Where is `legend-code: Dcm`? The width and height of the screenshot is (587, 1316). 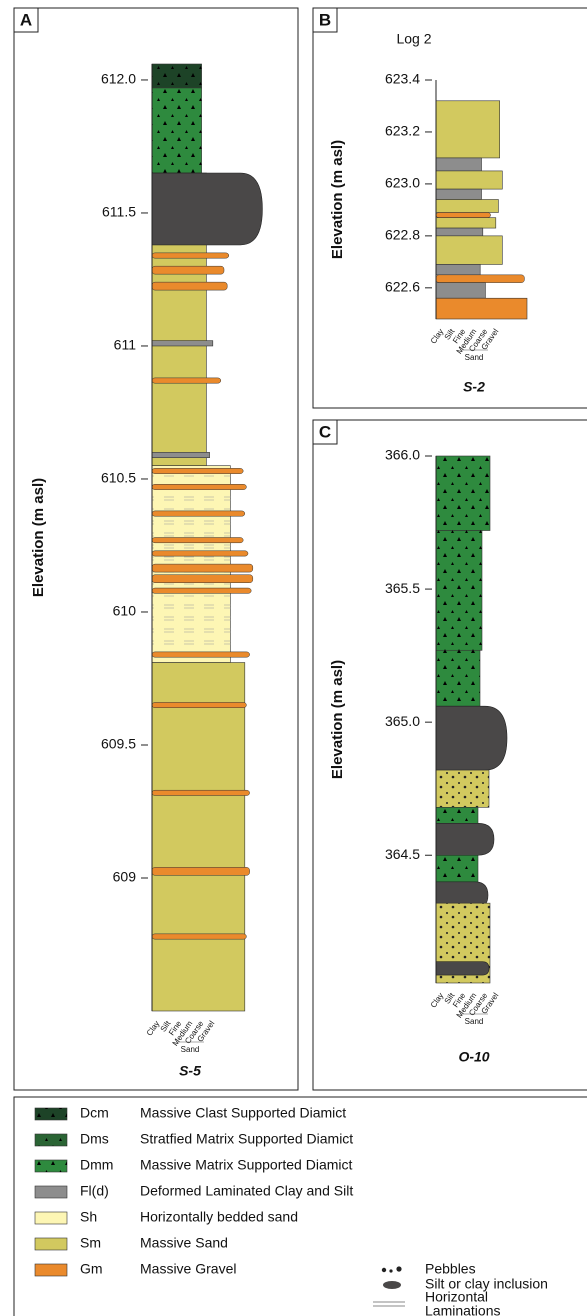
legend-code: Dcm is located at coordinates (94, 1113).